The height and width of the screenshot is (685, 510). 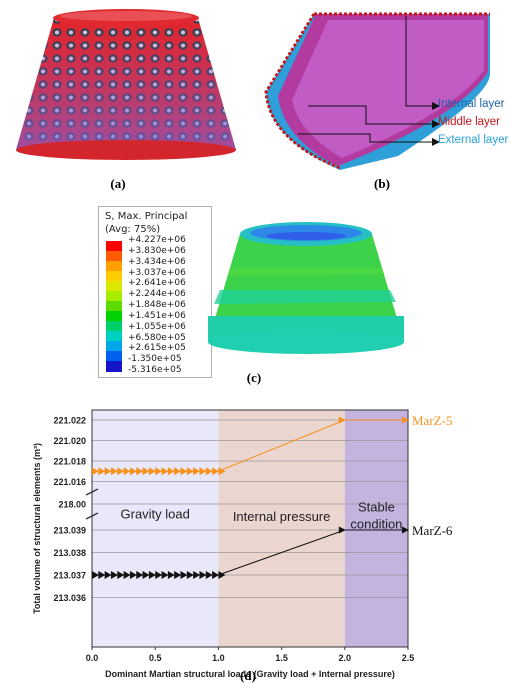 I want to click on legend-value: +2.244e+06, so click(x=157, y=294).